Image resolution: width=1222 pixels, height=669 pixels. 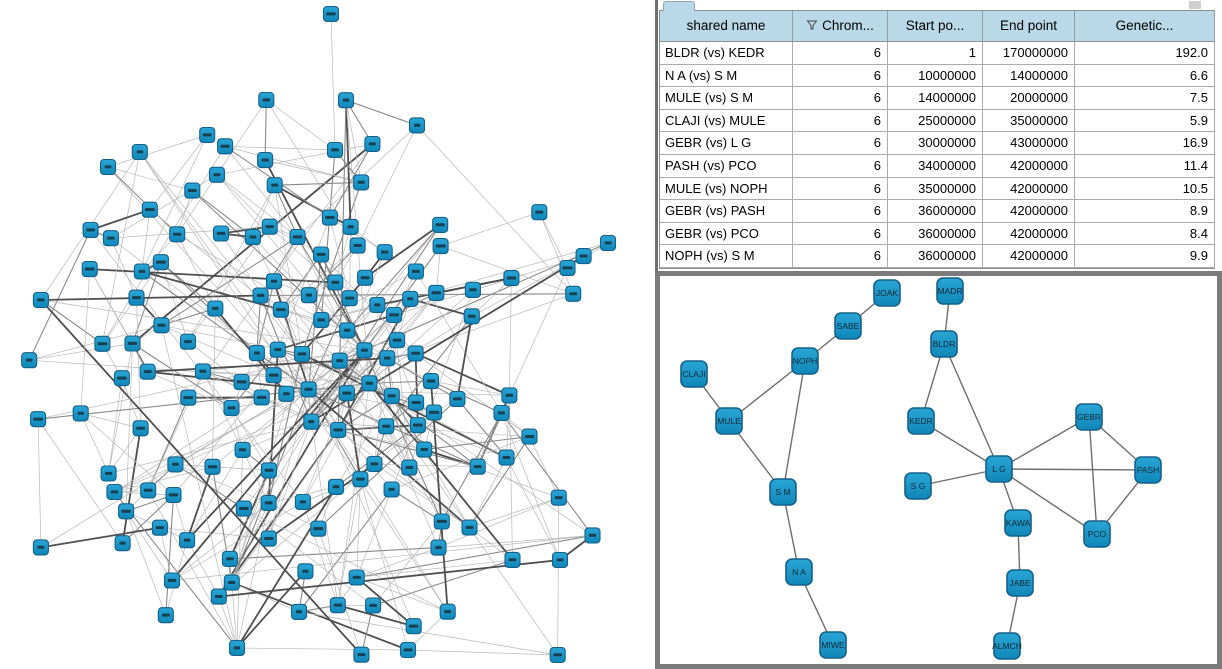 I want to click on network-node-joak: JOAK, so click(x=887, y=293).